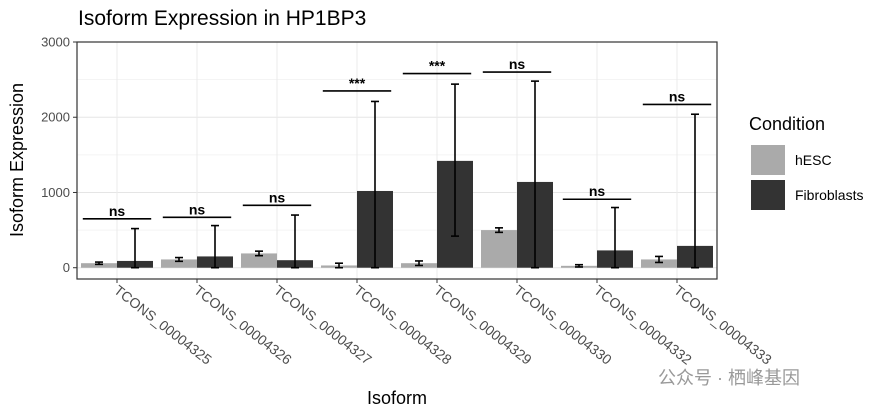 The image size is (888, 410). Describe the element at coordinates (768, 160) in the screenshot. I see `legend-swatch-hesc` at that location.